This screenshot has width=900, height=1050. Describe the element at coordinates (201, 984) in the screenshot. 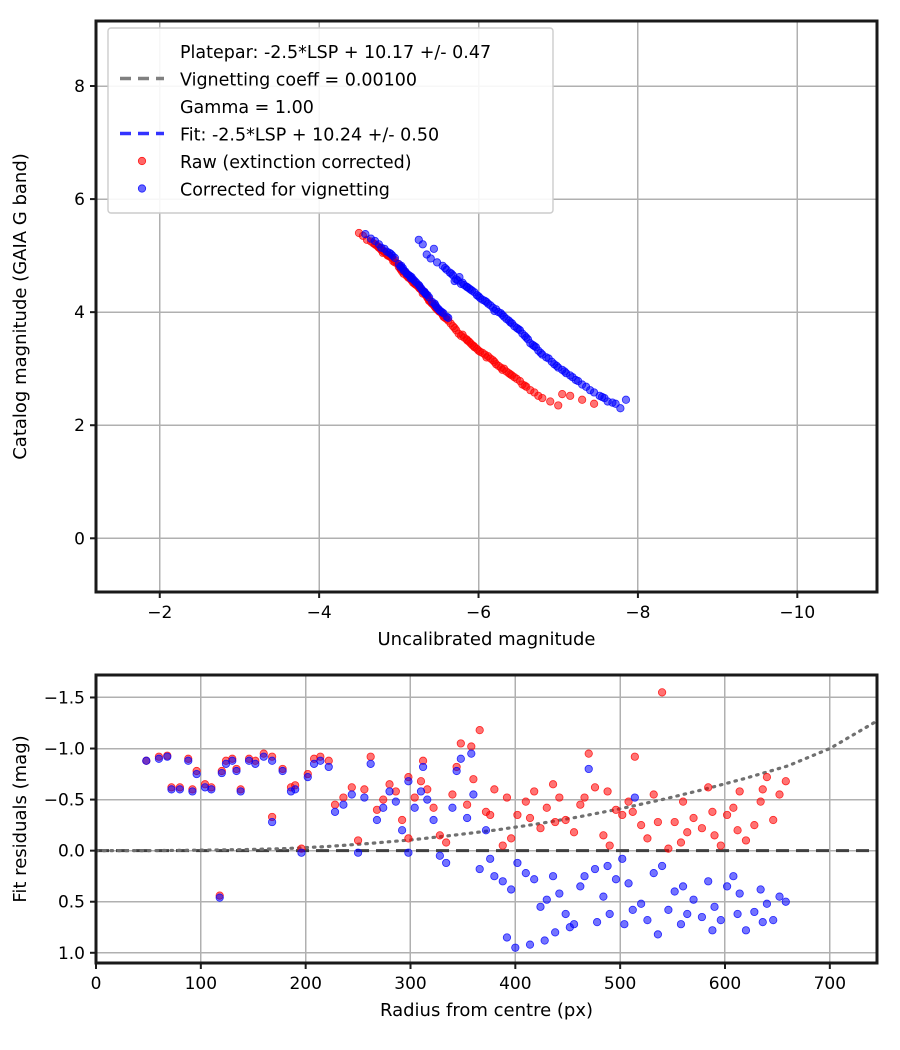

I see `xtick-label: 100` at that location.